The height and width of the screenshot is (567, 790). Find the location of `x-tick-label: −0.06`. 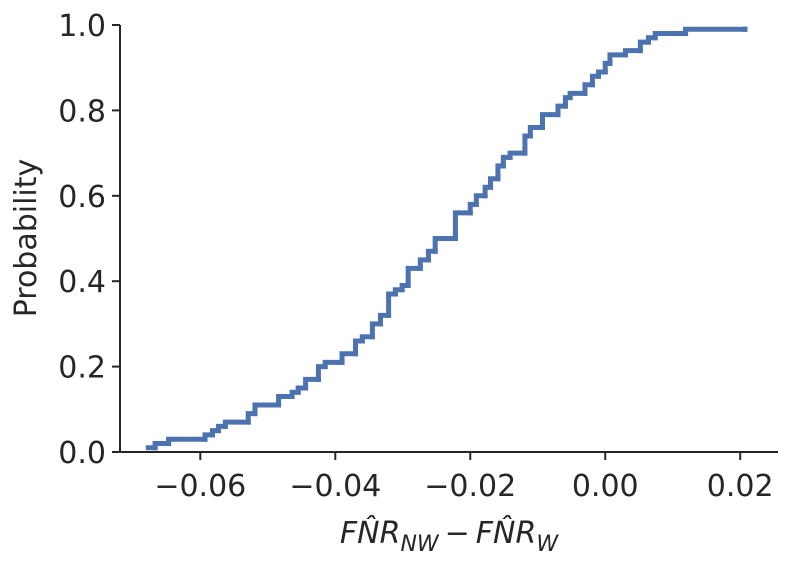

x-tick-label: −0.06 is located at coordinates (200, 486).